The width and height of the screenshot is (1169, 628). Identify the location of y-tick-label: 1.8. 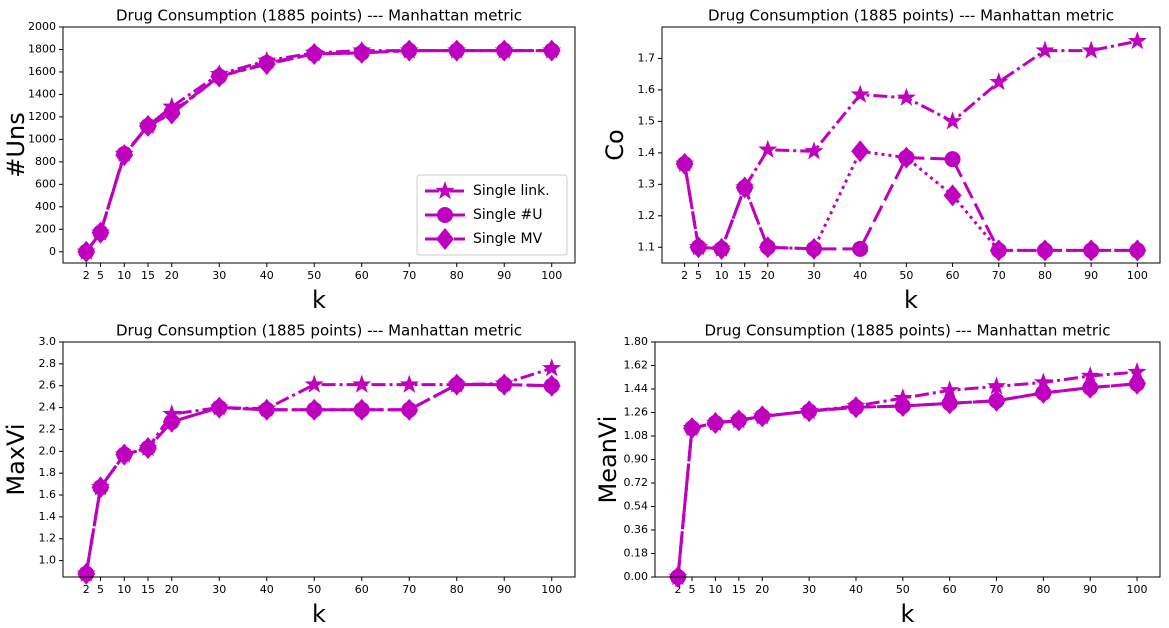
(48, 472).